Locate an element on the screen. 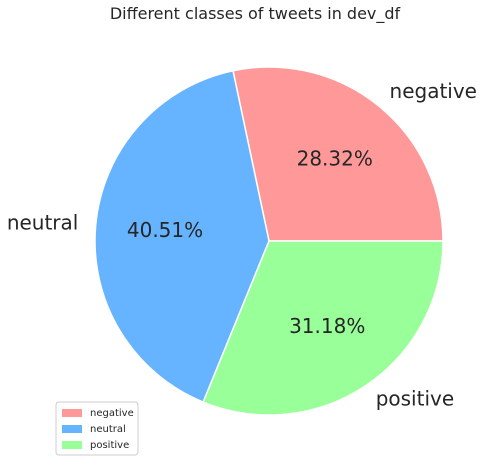 The image size is (494, 467). slice-percent-neutral: 40.51% is located at coordinates (165, 230).